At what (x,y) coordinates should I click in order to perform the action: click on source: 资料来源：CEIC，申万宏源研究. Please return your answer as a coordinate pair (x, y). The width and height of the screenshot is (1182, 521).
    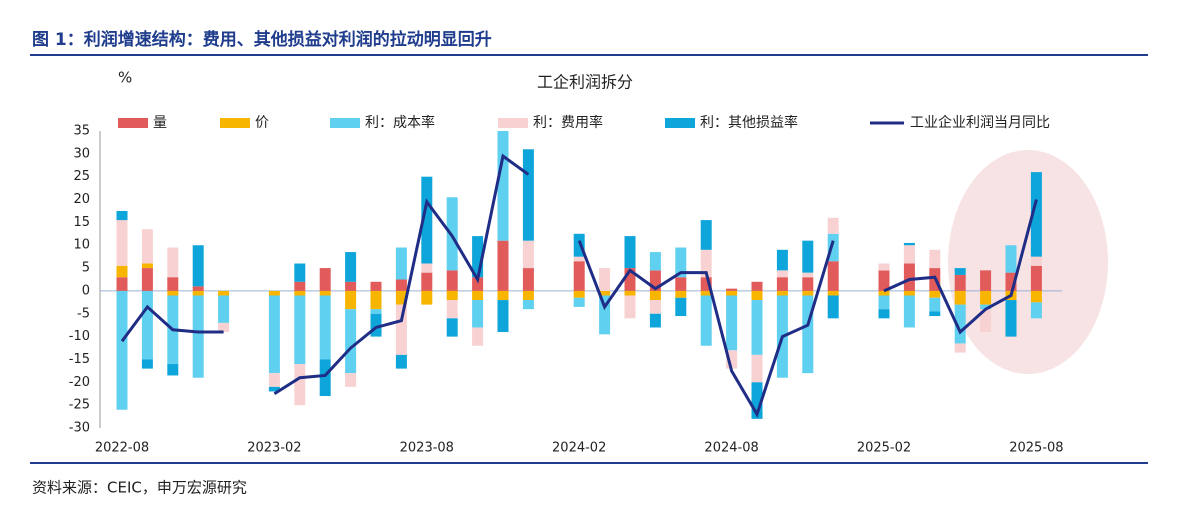
    Looking at the image, I should click on (139, 488).